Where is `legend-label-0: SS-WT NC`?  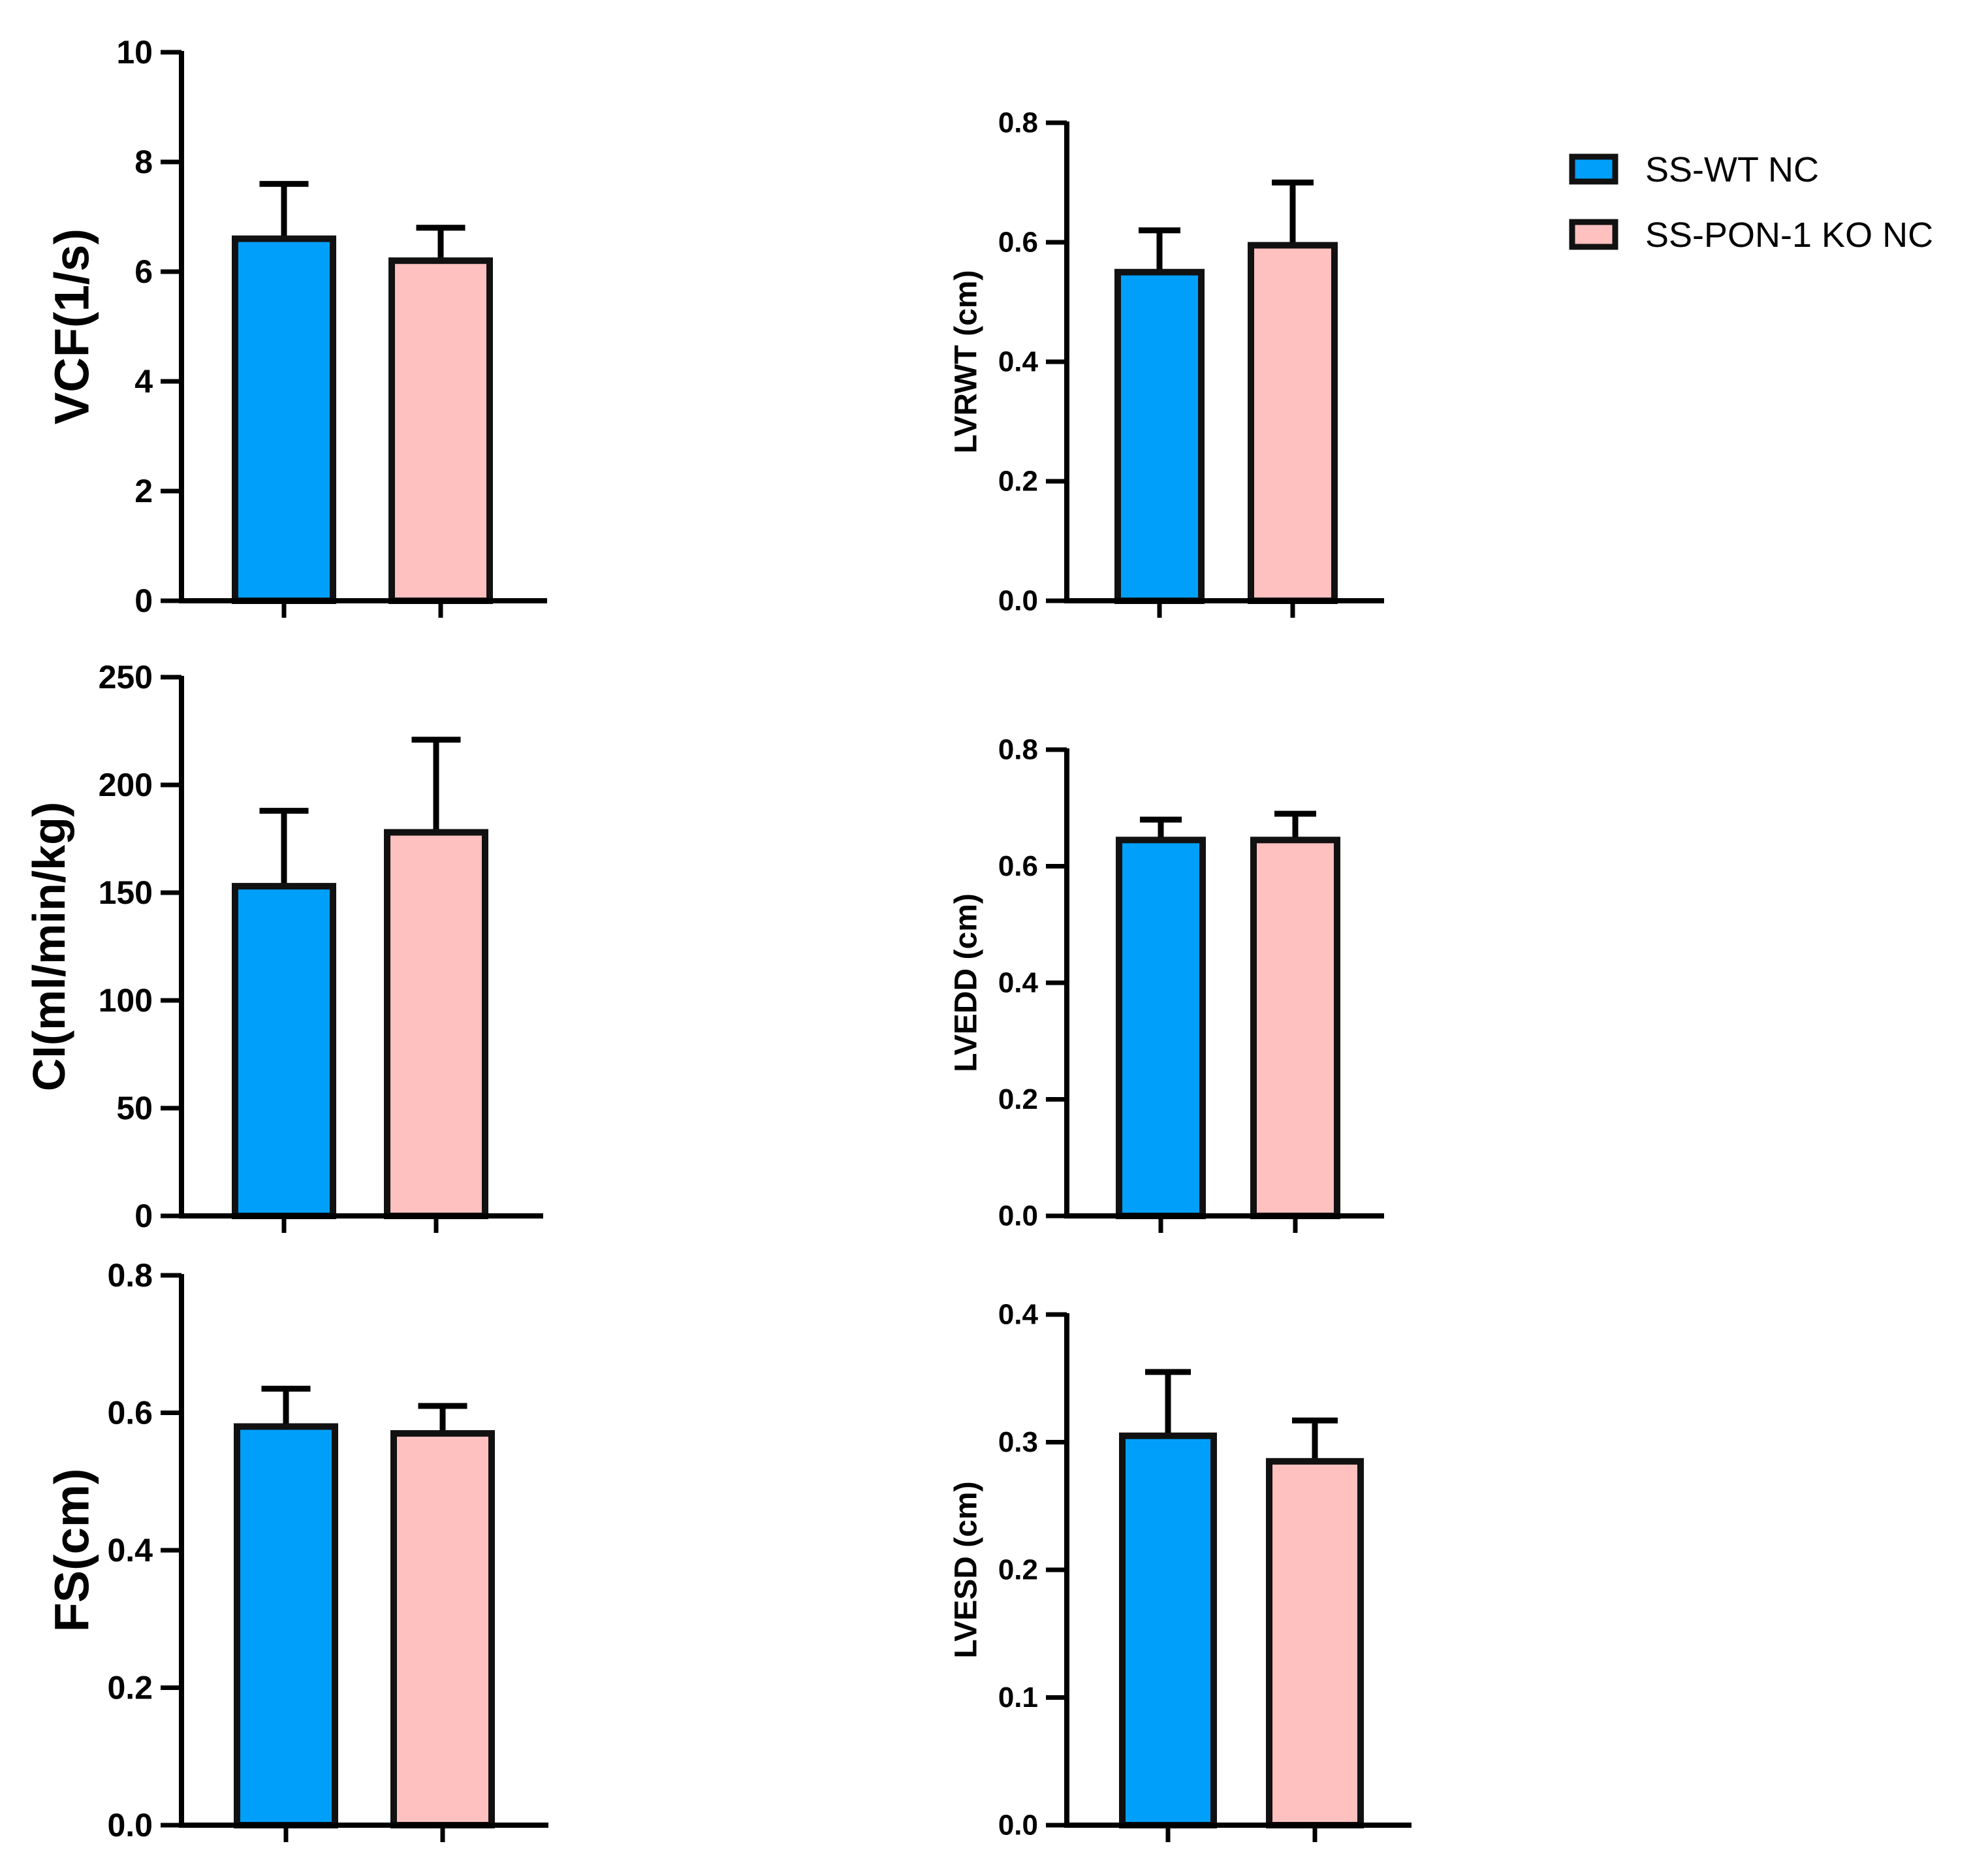 legend-label-0: SS-WT NC is located at coordinates (1732, 169).